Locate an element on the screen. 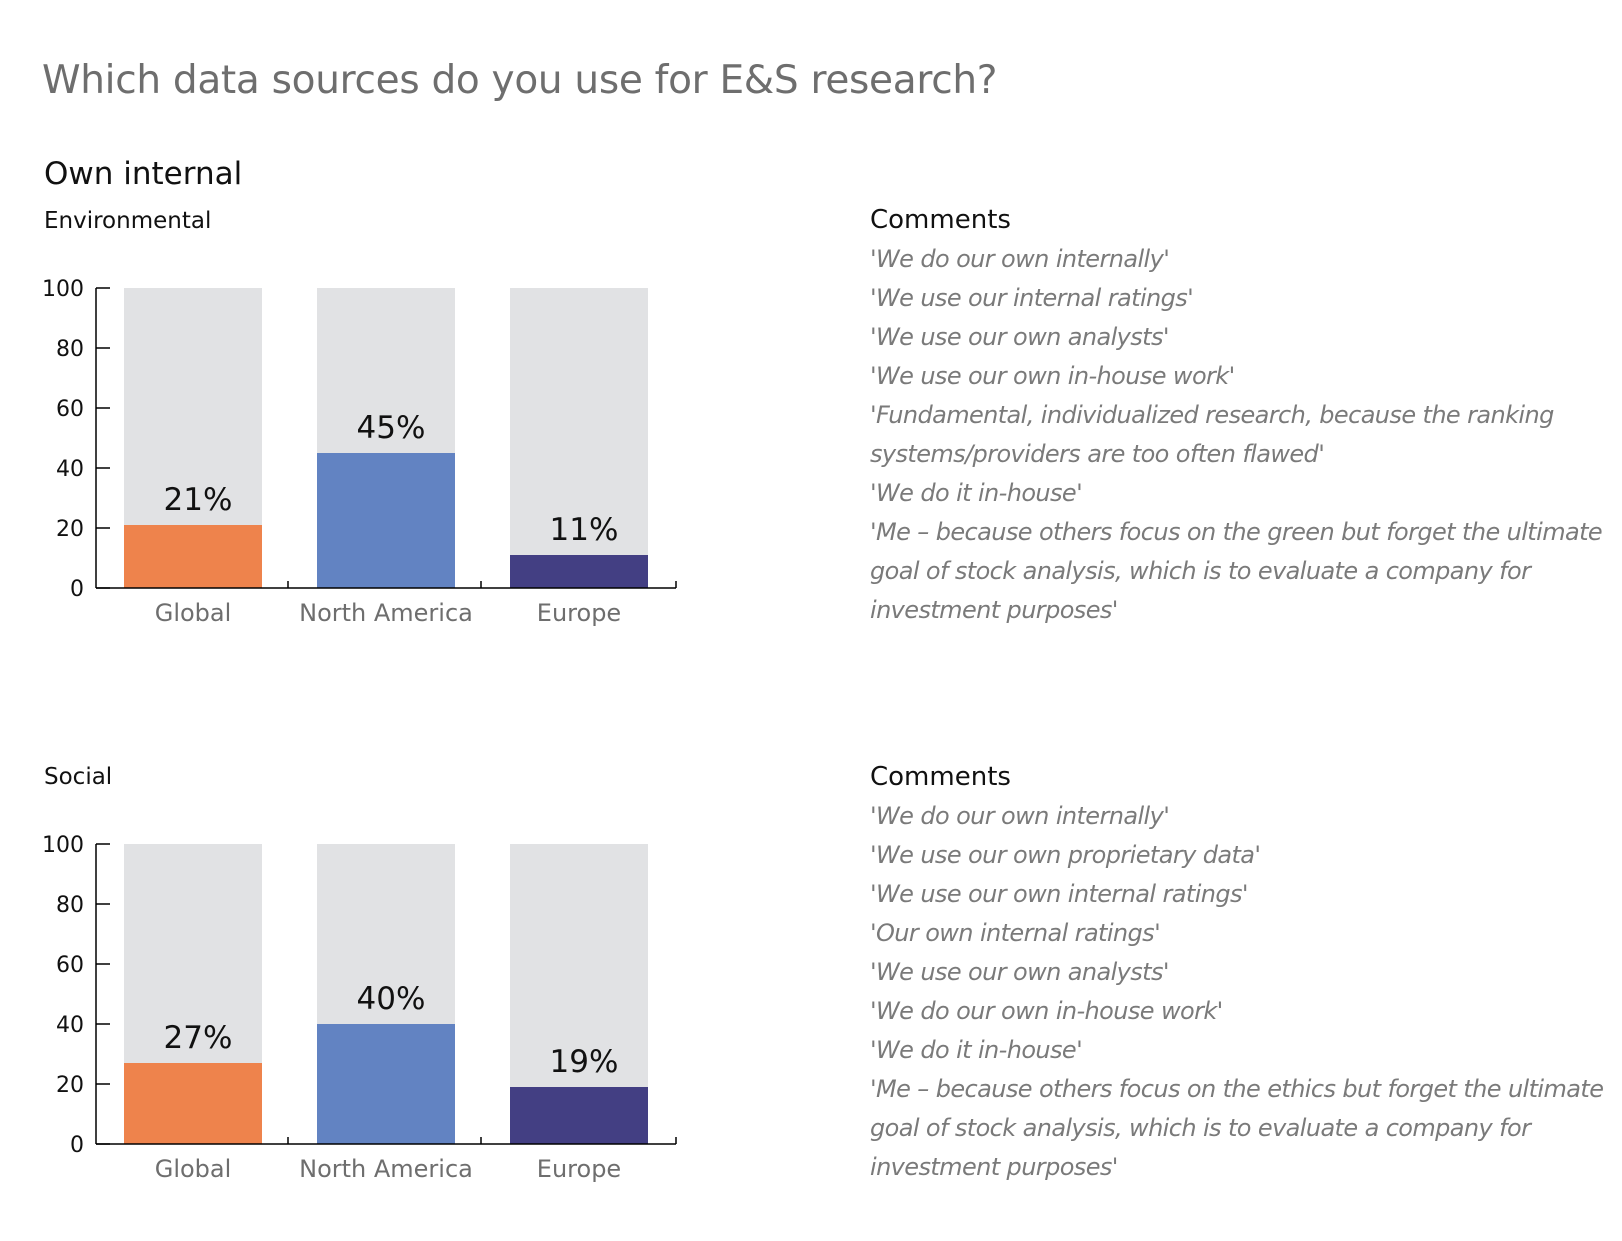  comment-item: 'We use our own in-house work' is located at coordinates (1052, 376).